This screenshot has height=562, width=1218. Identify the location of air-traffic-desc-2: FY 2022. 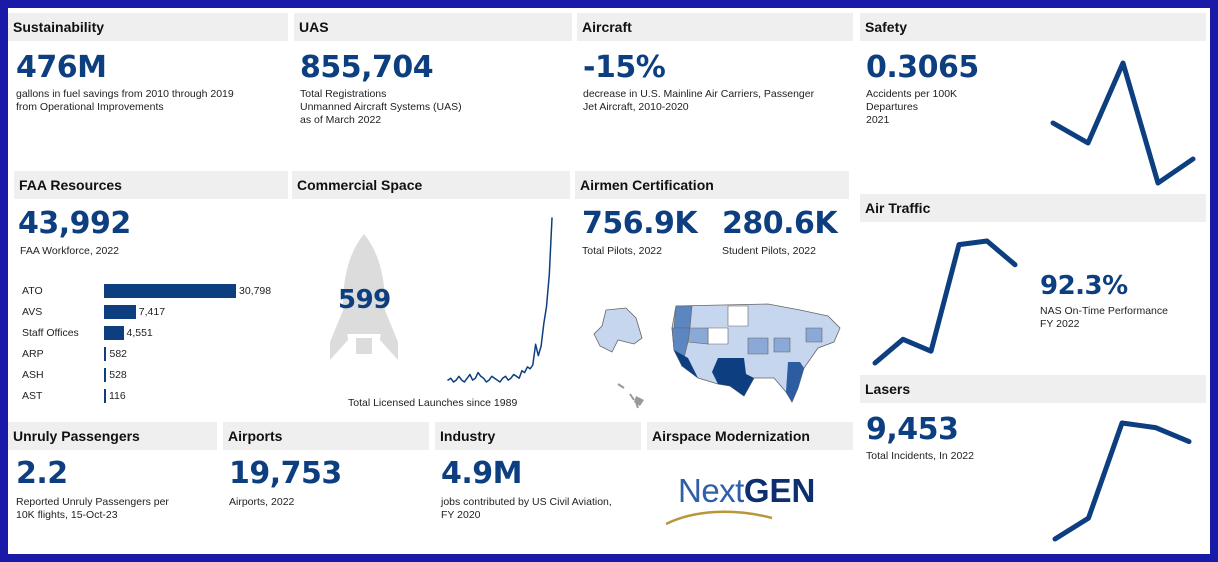
(1060, 324).